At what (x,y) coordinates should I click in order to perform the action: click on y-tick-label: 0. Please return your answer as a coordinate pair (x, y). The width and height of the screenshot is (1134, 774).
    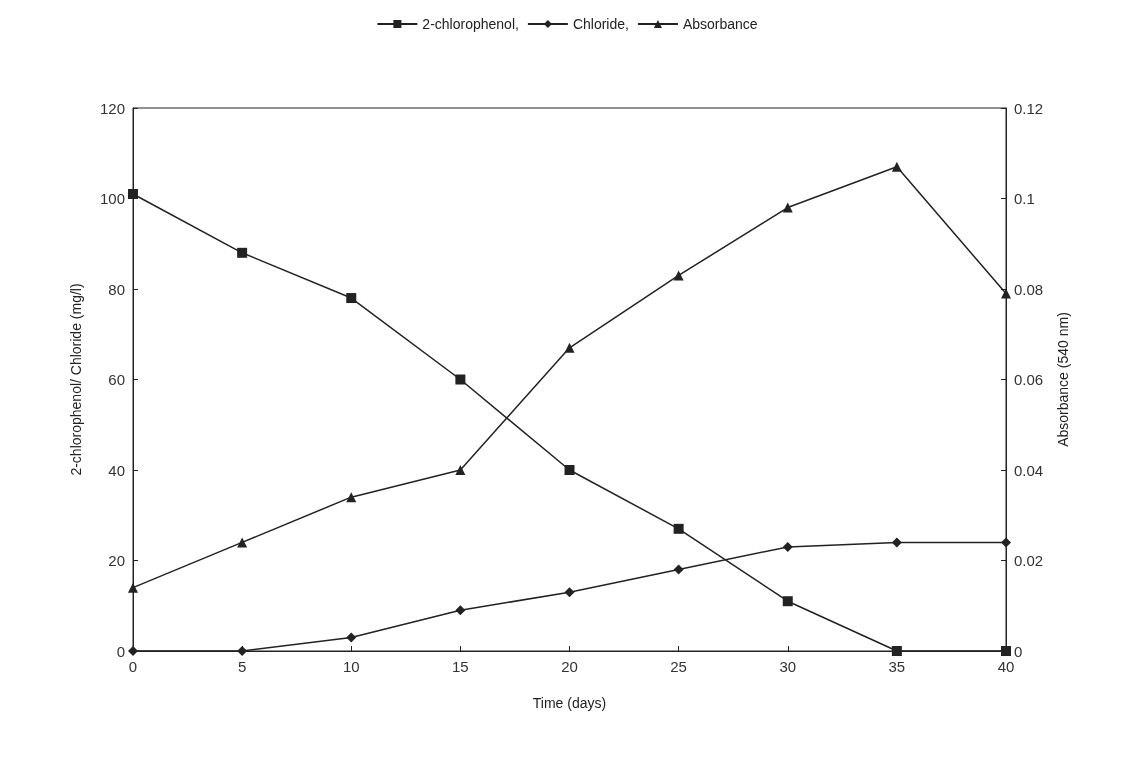
    Looking at the image, I should click on (120, 651).